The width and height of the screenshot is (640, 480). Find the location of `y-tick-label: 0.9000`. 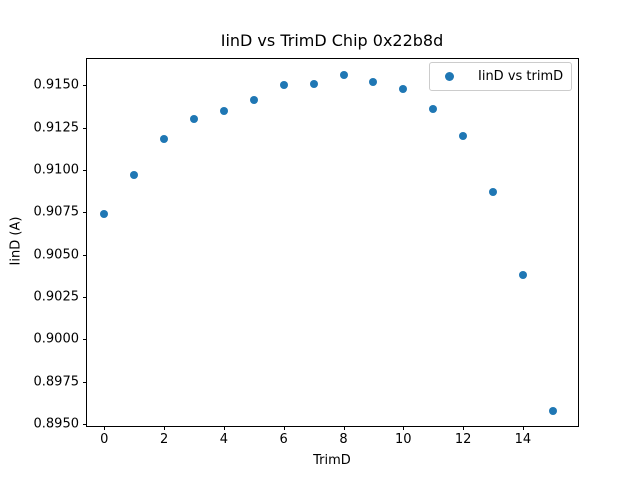

y-tick-label: 0.9000 is located at coordinates (56, 339).